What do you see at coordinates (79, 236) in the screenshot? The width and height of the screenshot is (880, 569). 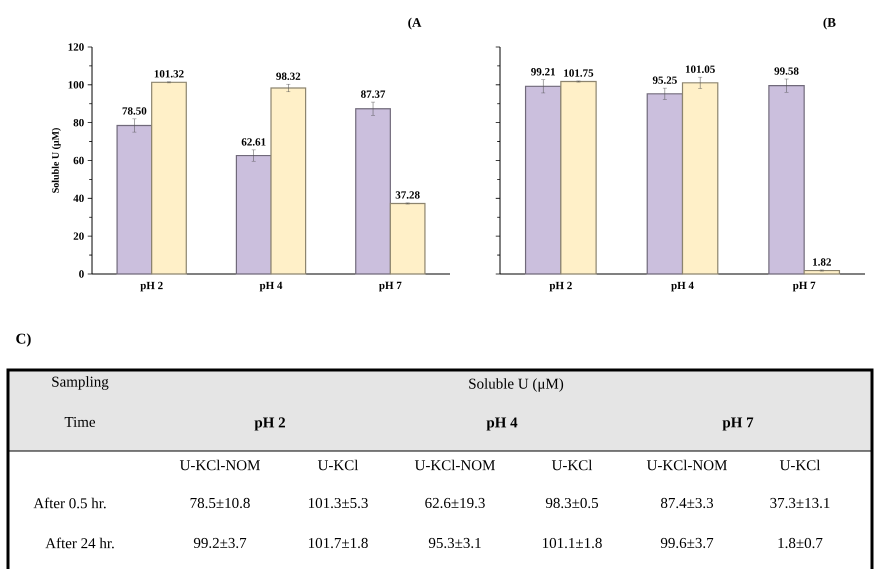 I see `y-tick-label: 20` at bounding box center [79, 236].